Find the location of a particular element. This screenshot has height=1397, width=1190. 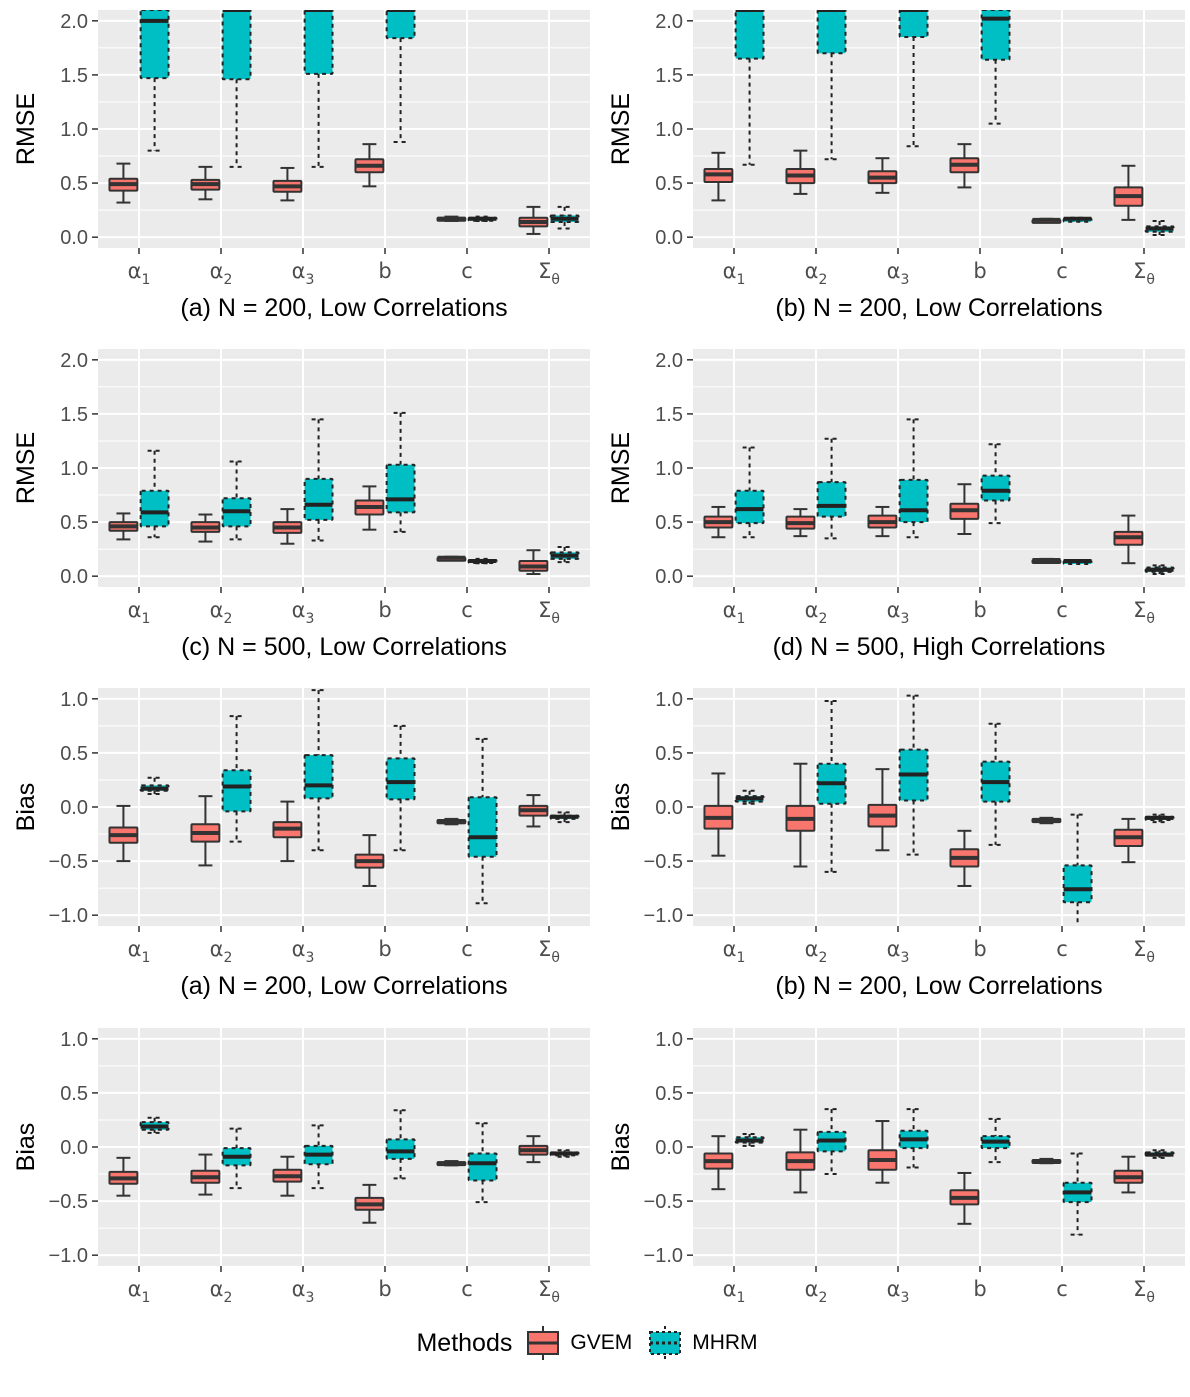

legend-item-mhrm: MHRM is located at coordinates (703, 1343).